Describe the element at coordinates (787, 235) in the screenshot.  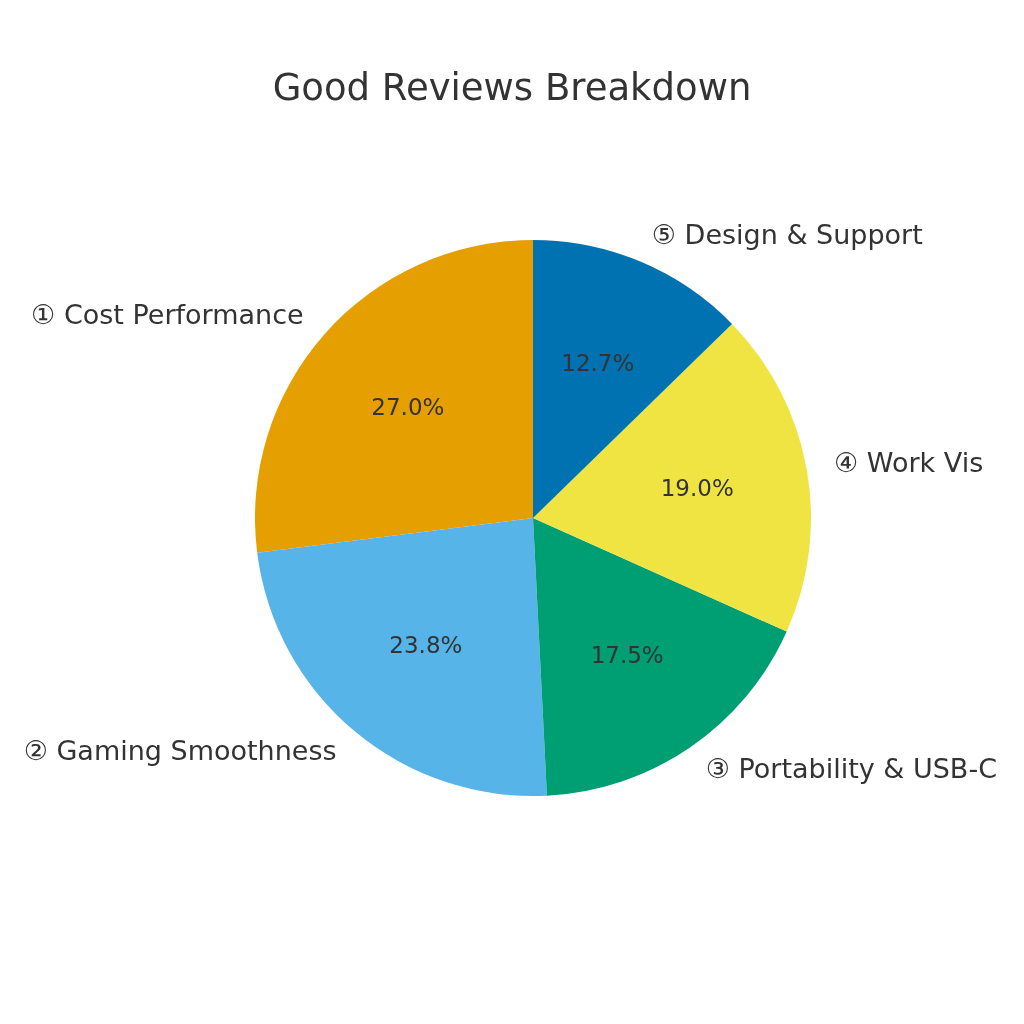
I see `slice-label: ⑤ Design & Support` at that location.